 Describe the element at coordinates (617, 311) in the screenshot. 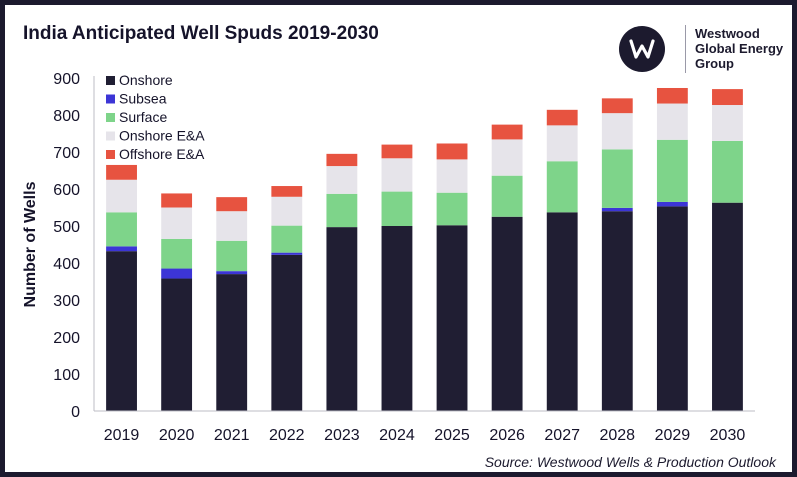

I see `bar-onshore-2028` at that location.